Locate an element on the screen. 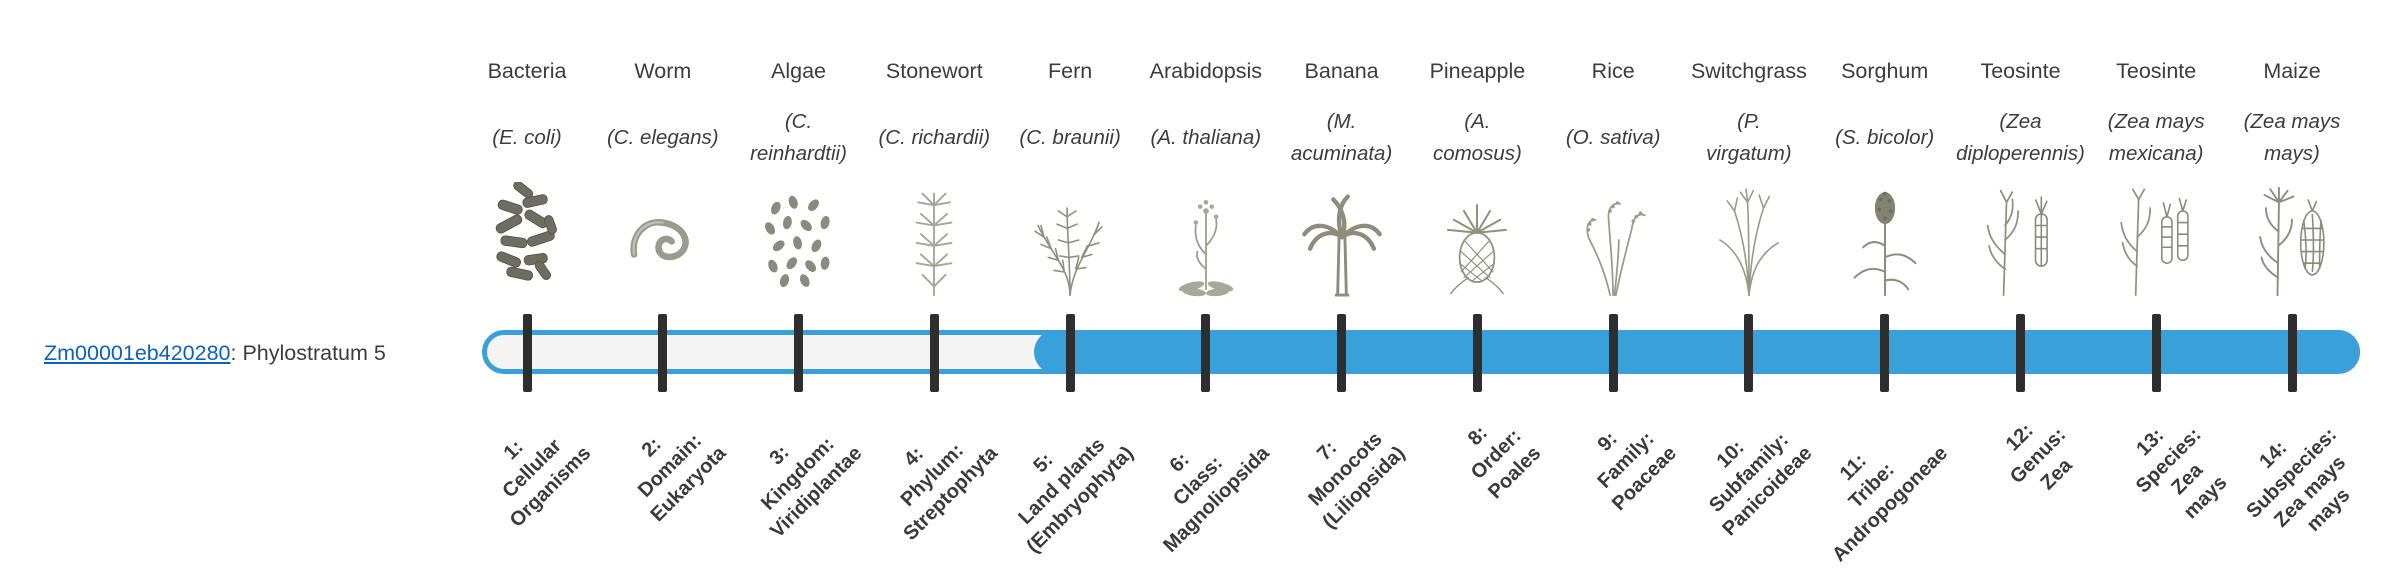  phylostratum-label: 2: Domain: Eukaryota is located at coordinates (682, 478).